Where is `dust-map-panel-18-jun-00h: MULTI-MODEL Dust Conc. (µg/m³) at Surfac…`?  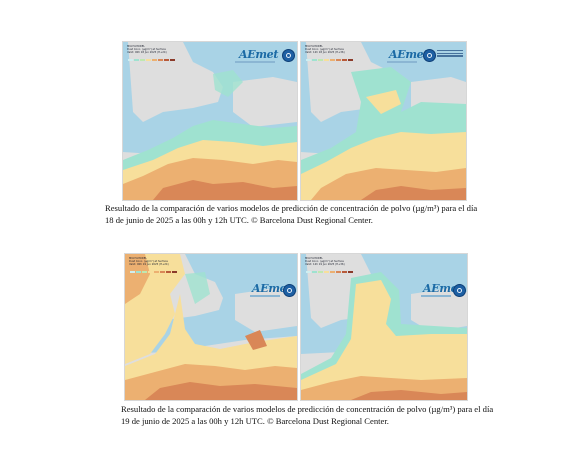 dust-map-panel-18-jun-00h: MULTI-MODEL Dust Conc. (µg/m³) at Surfac… is located at coordinates (210, 121).